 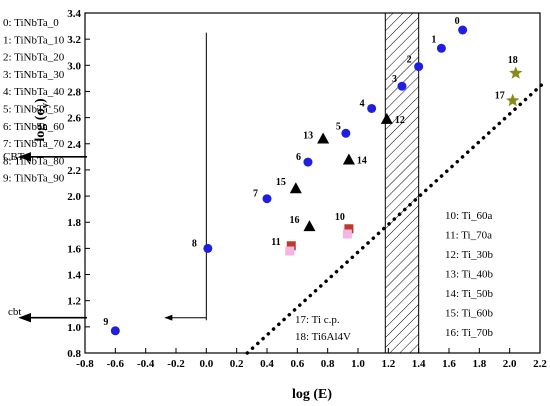 I want to click on x-tick-label: 0.8, so click(x=328, y=364).